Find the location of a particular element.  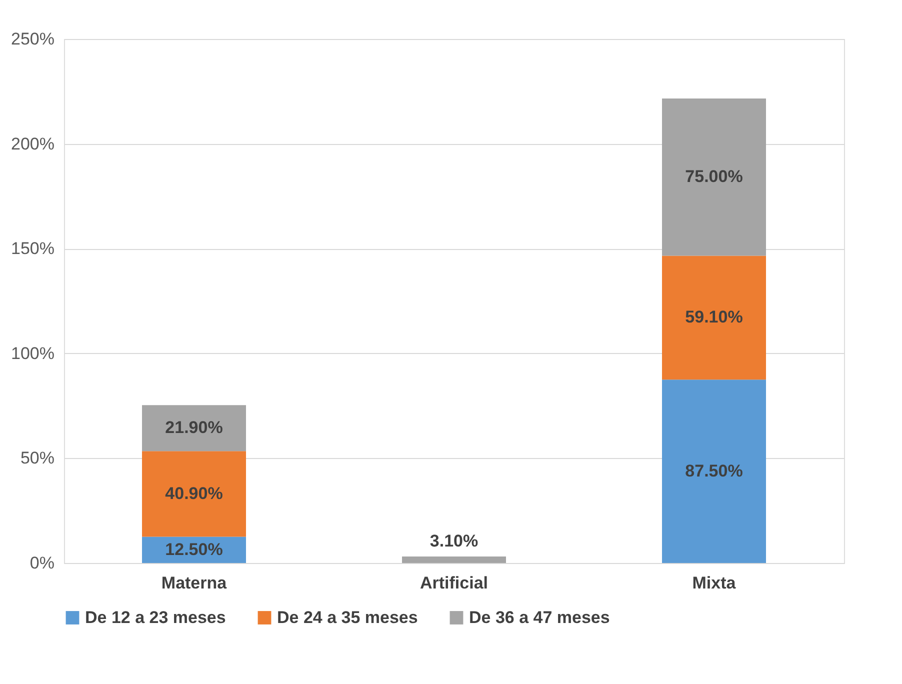

data-label: 12.50% is located at coordinates (194, 549).